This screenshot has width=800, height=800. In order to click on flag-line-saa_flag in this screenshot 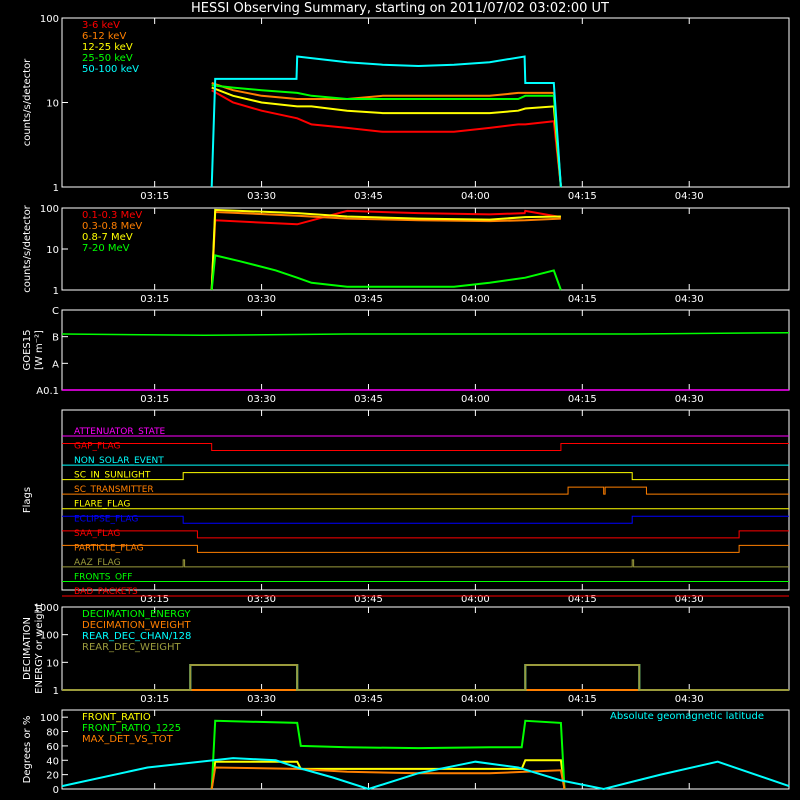, I will do `click(425, 534)`.